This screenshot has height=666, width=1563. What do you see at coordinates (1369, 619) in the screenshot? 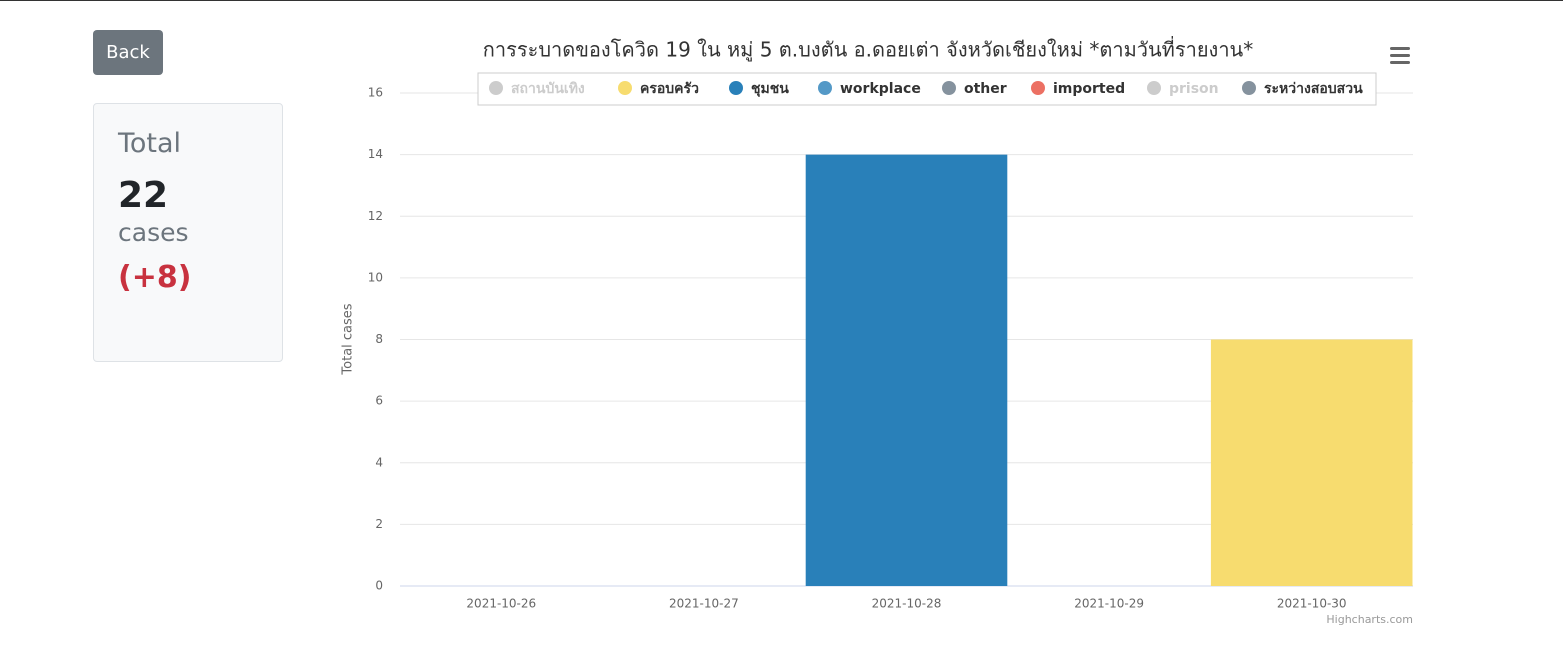
I see `credit: Highcharts.com` at bounding box center [1369, 619].